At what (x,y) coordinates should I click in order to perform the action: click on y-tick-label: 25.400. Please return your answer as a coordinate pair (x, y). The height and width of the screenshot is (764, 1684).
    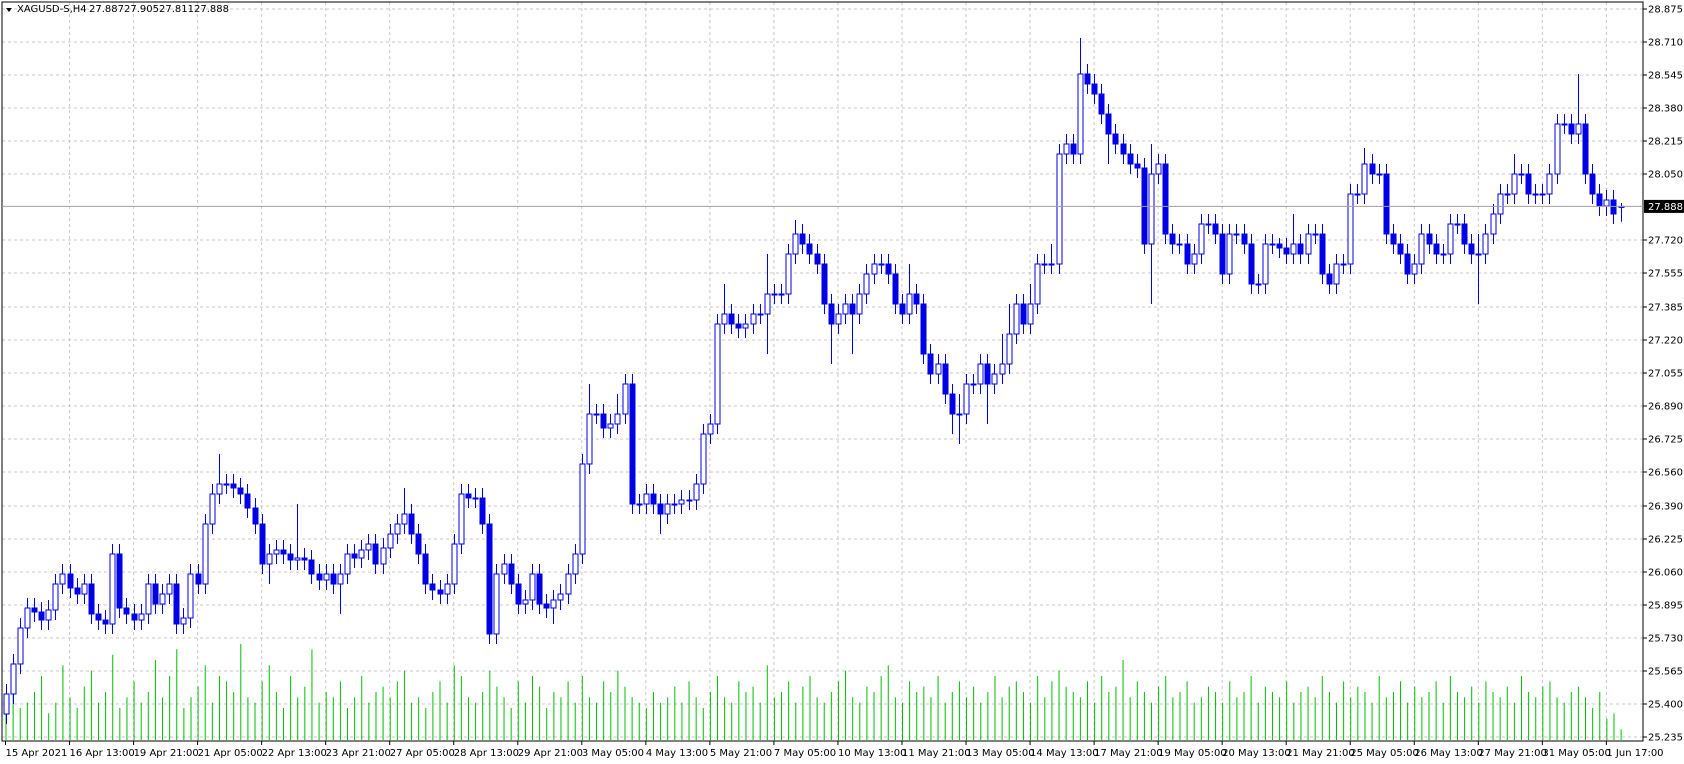
    Looking at the image, I should click on (1665, 705).